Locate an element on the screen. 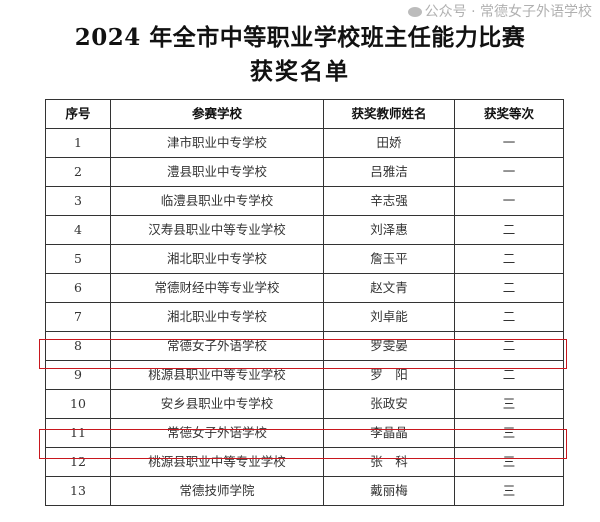 This screenshot has width=600, height=522. cell-index: 2 is located at coordinates (78, 172).